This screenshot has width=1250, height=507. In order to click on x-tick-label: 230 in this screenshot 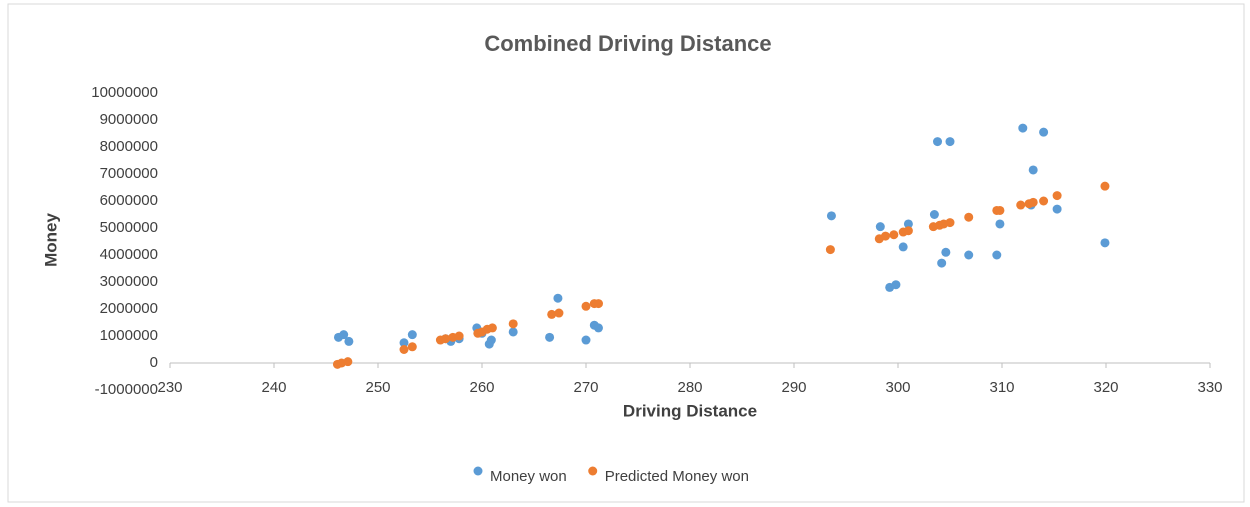, I will do `click(169, 387)`.